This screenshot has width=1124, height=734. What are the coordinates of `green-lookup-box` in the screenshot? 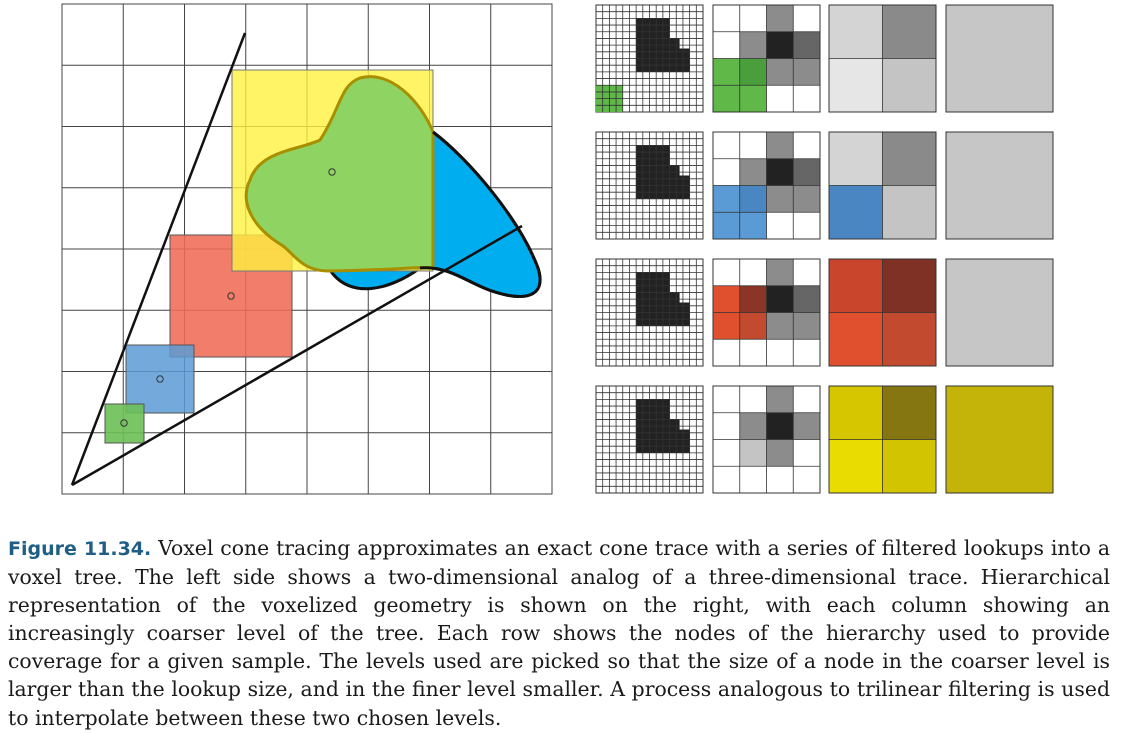 It's located at (124, 423).